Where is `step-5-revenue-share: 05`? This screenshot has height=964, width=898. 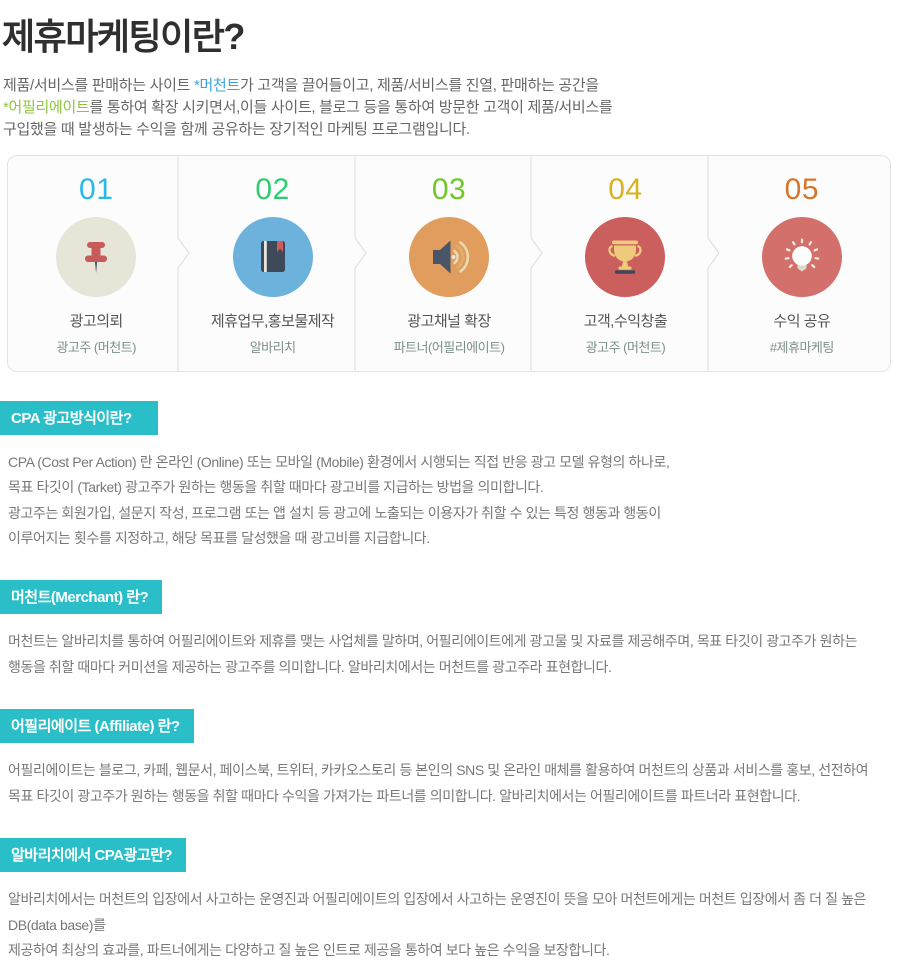 step-5-revenue-share: 05 is located at coordinates (802, 263).